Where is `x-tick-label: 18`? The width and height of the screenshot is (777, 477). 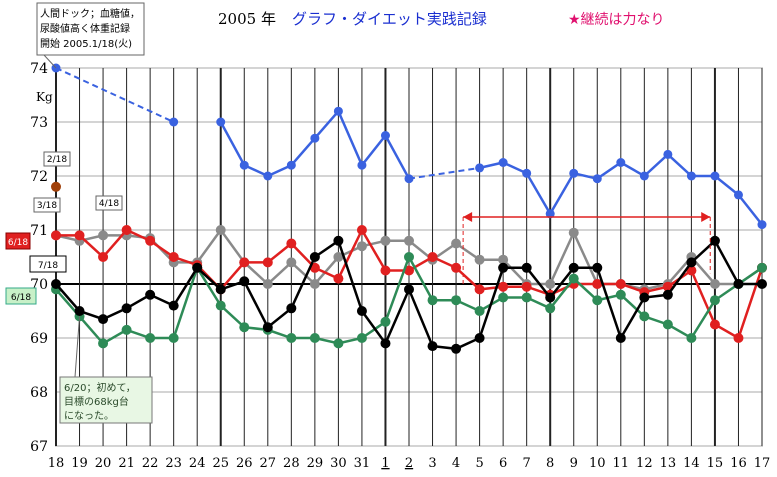
x-tick-label: 18 is located at coordinates (56, 463).